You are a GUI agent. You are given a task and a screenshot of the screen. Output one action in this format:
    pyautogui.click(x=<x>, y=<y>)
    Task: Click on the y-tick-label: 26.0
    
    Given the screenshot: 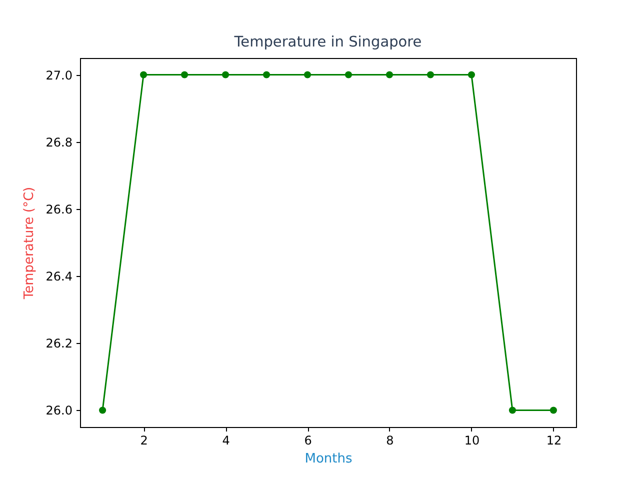 What is the action you would take?
    pyautogui.click(x=59, y=411)
    